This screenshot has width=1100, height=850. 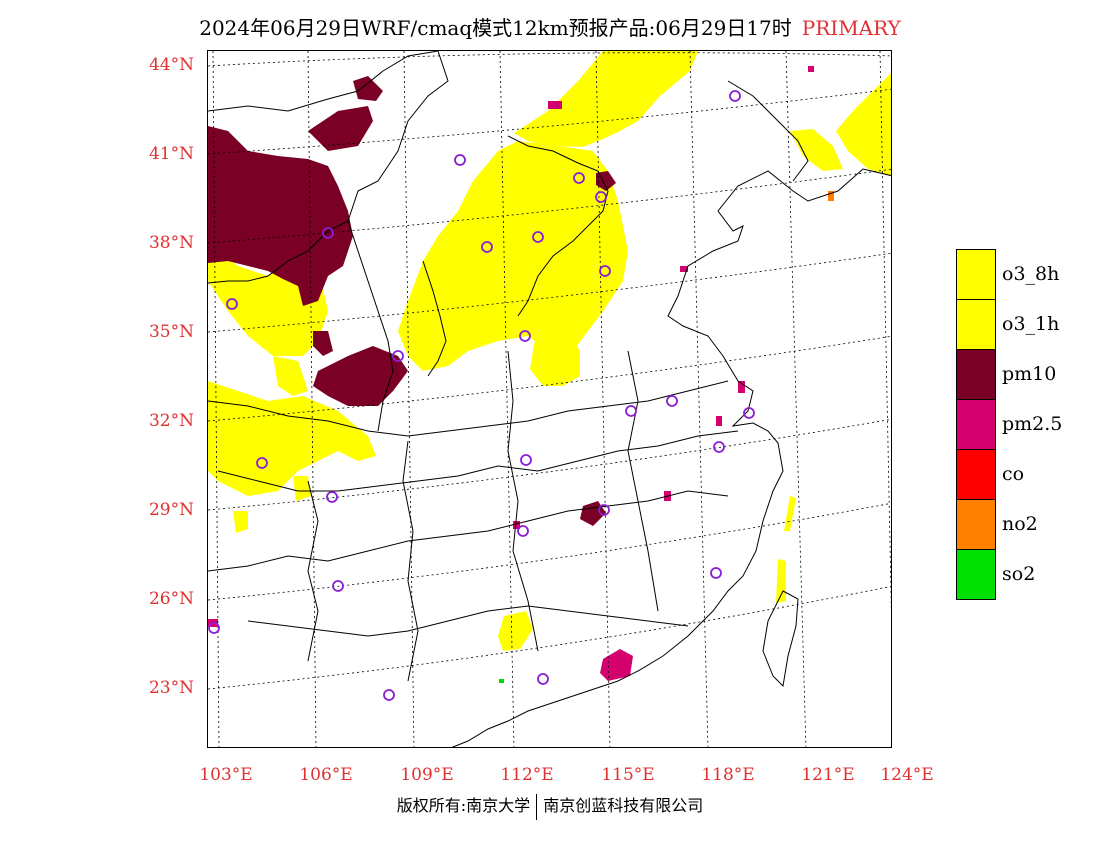 What do you see at coordinates (537, 806) in the screenshot?
I see `footer-separator` at bounding box center [537, 806].